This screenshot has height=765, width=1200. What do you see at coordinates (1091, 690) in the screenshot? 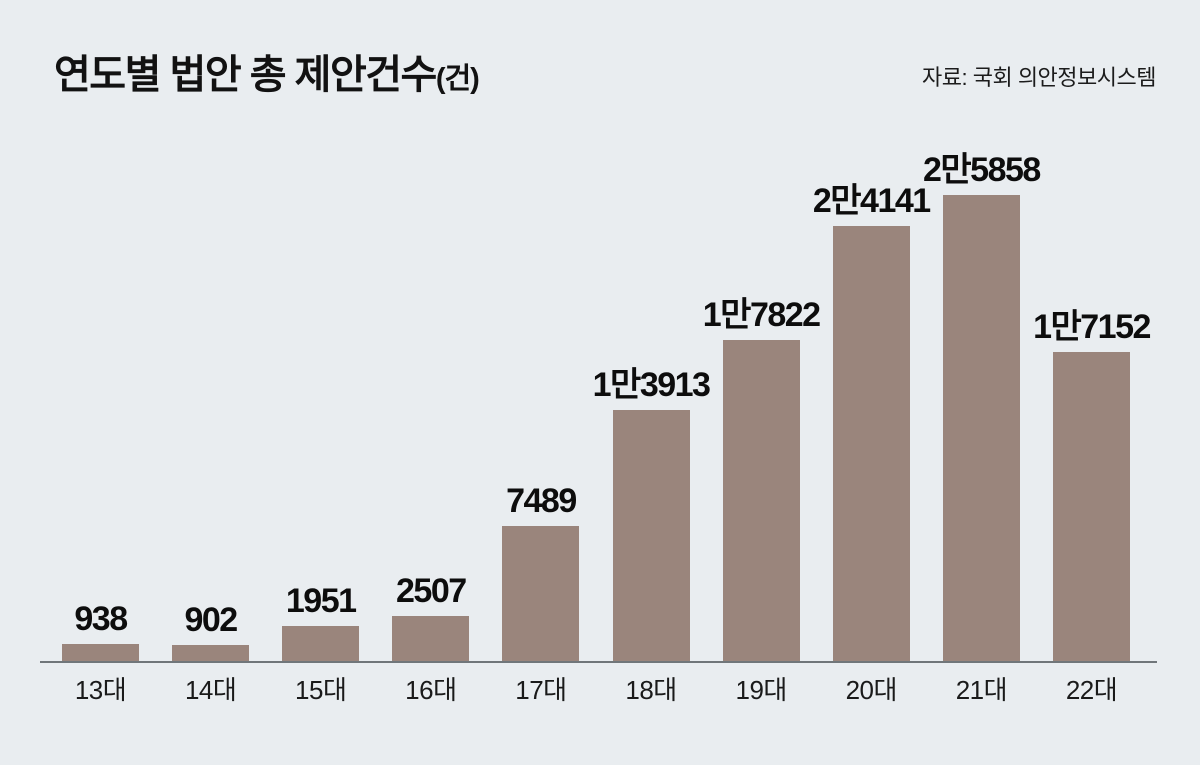
I see `x-axis-label: 22대` at bounding box center [1091, 690].